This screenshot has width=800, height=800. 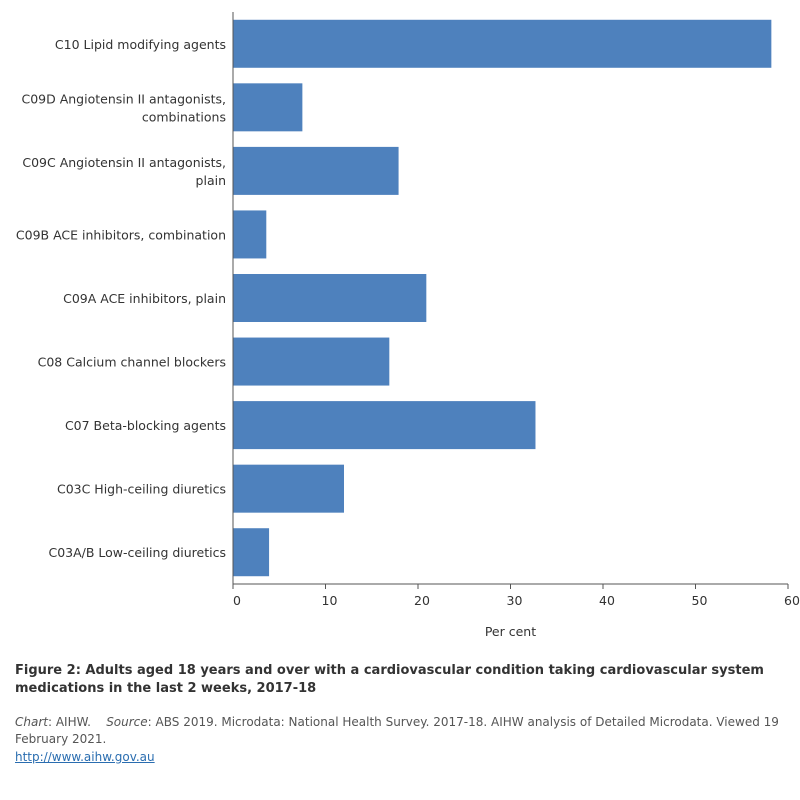 I want to click on source-label: Source, so click(x=127, y=722).